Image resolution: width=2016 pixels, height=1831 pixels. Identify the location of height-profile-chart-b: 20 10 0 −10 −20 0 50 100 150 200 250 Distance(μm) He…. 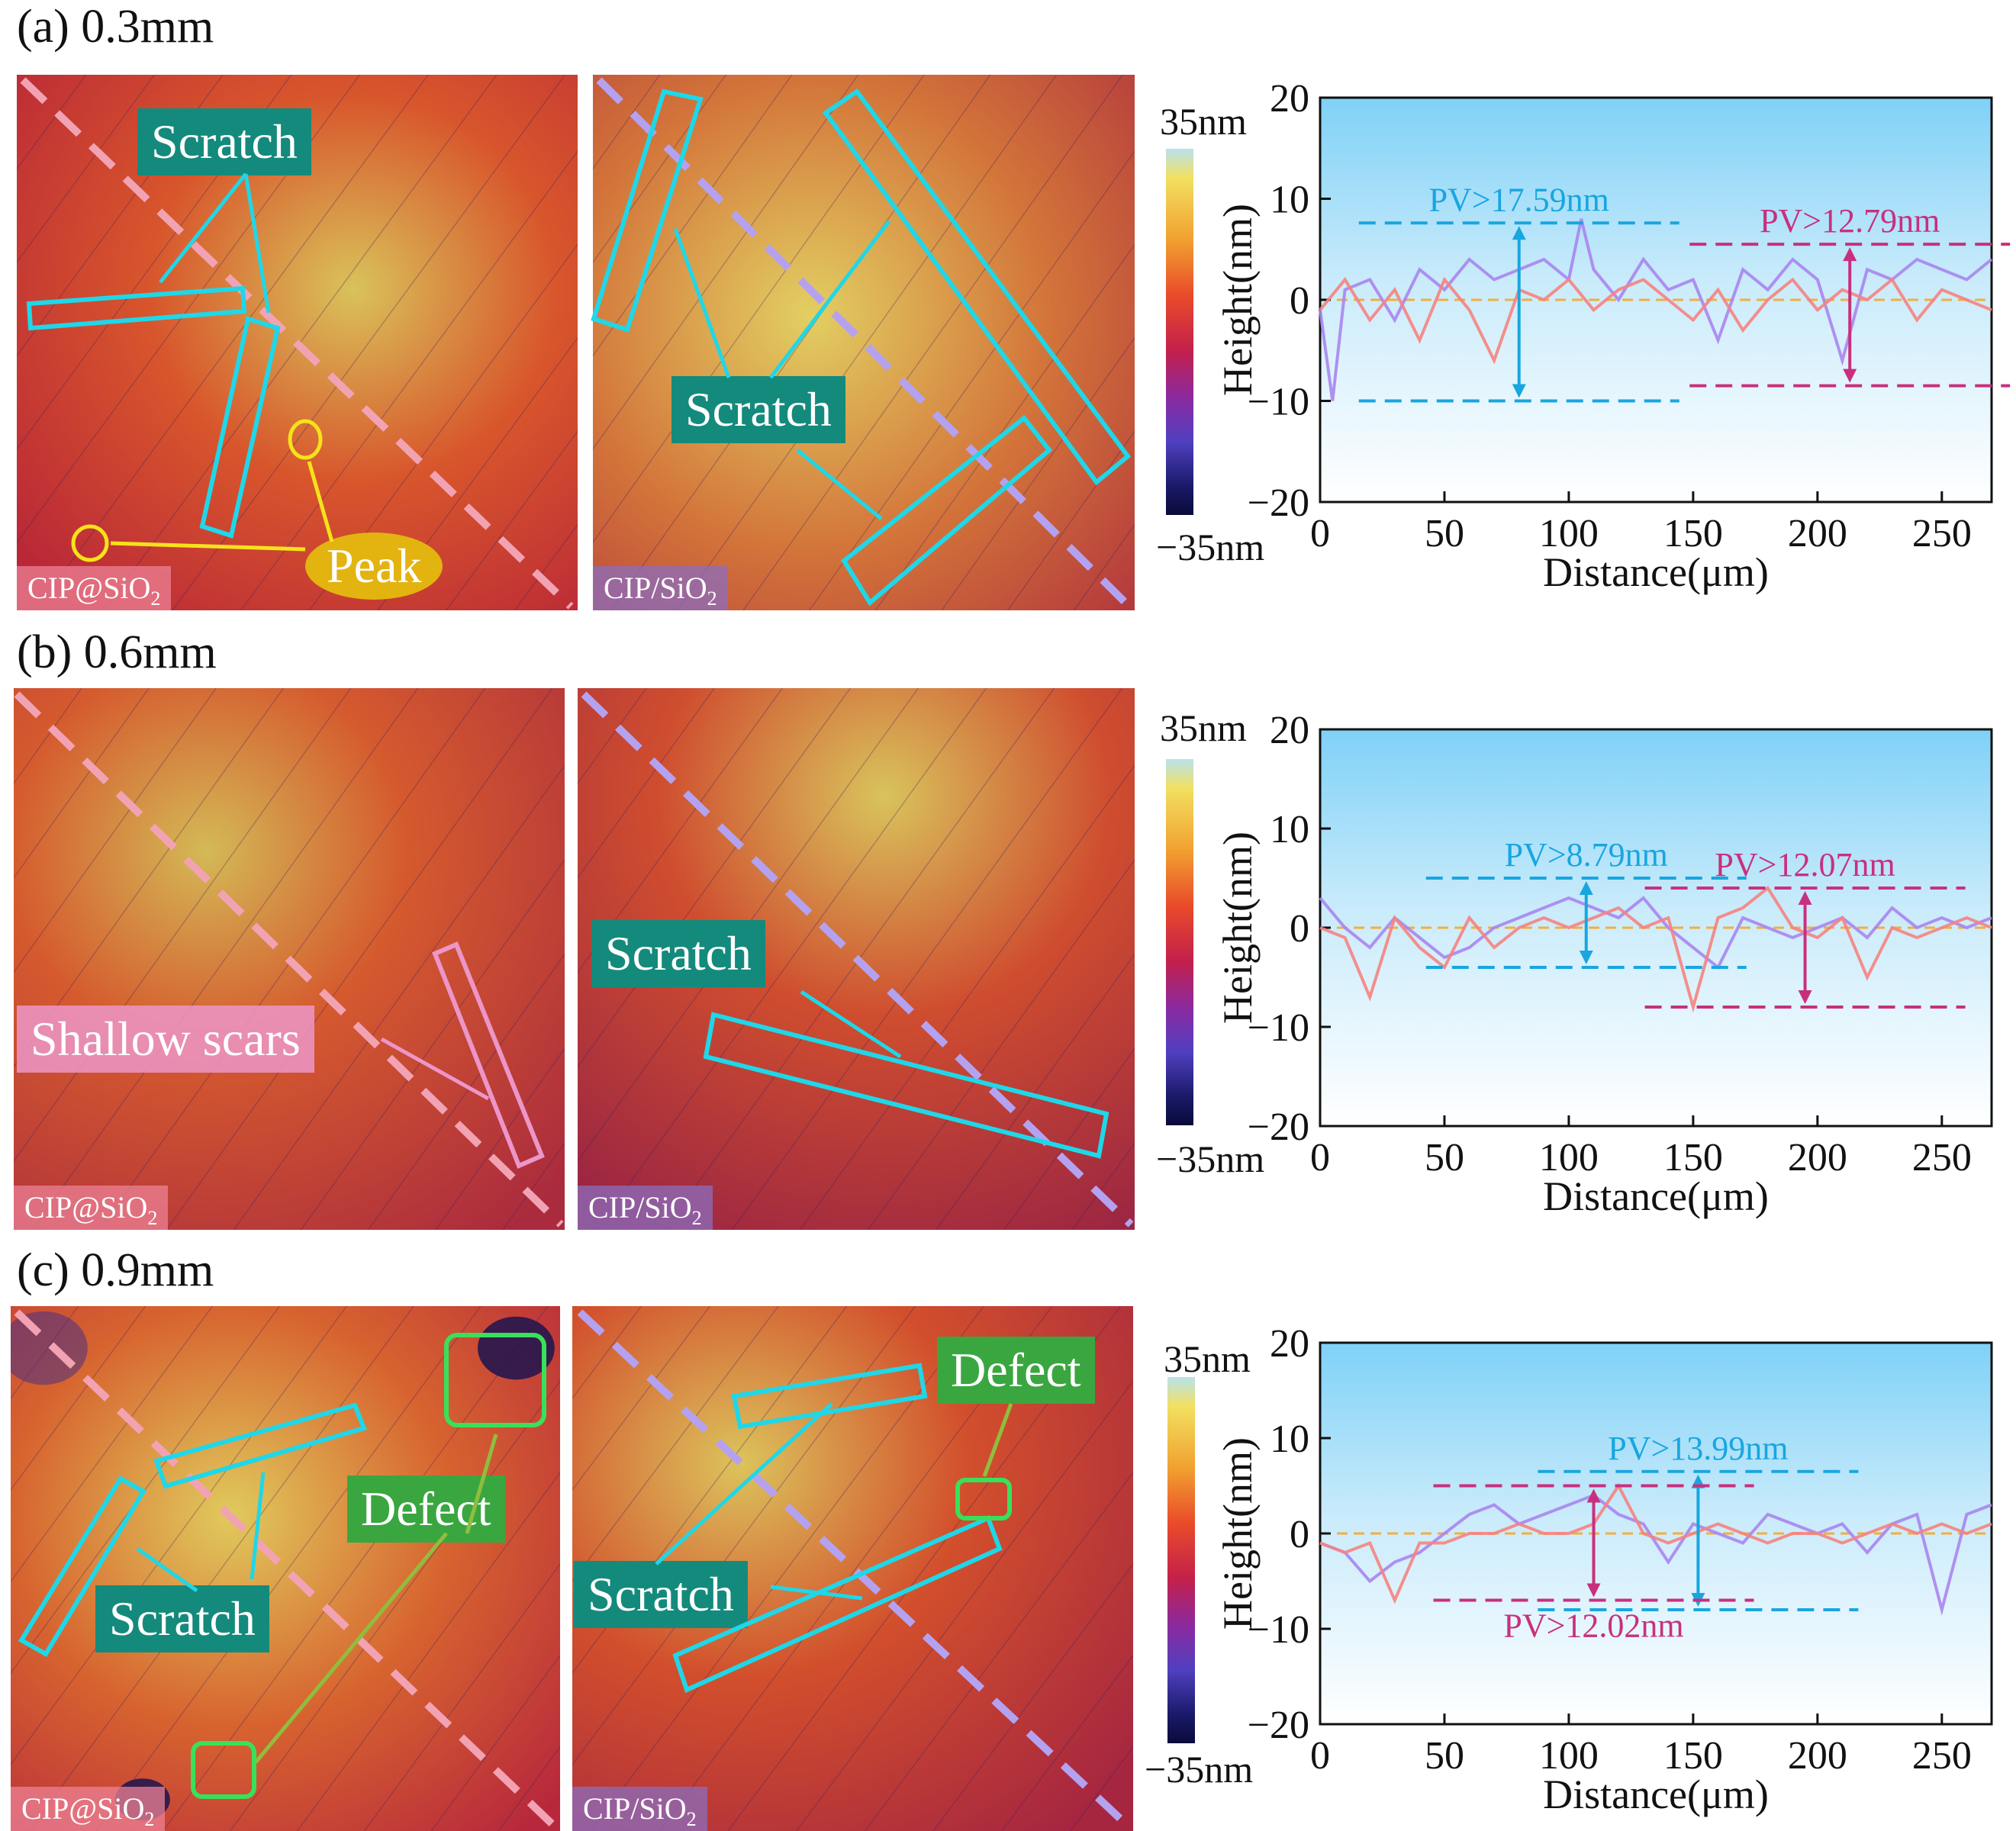
(1611, 969).